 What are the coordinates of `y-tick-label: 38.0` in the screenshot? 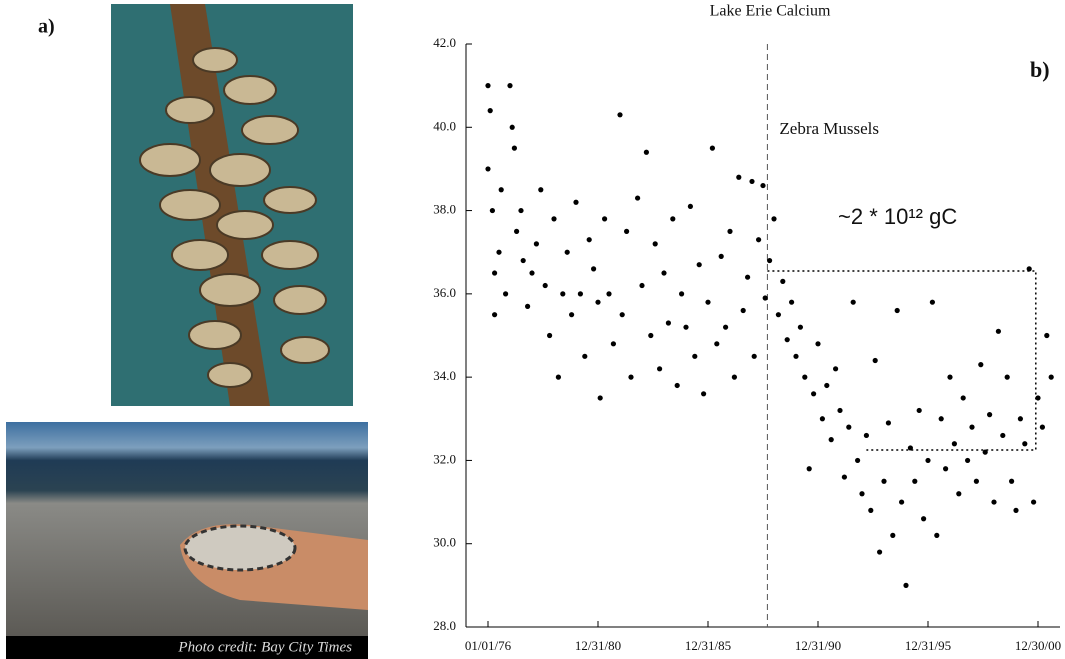 It's located at (444, 209).